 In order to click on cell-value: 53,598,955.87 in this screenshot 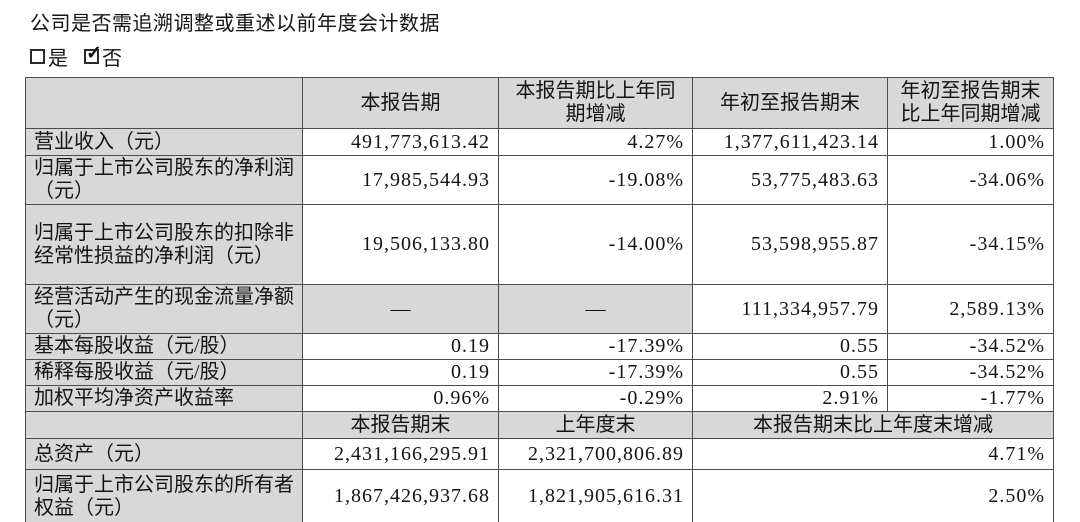, I will do `click(790, 244)`.